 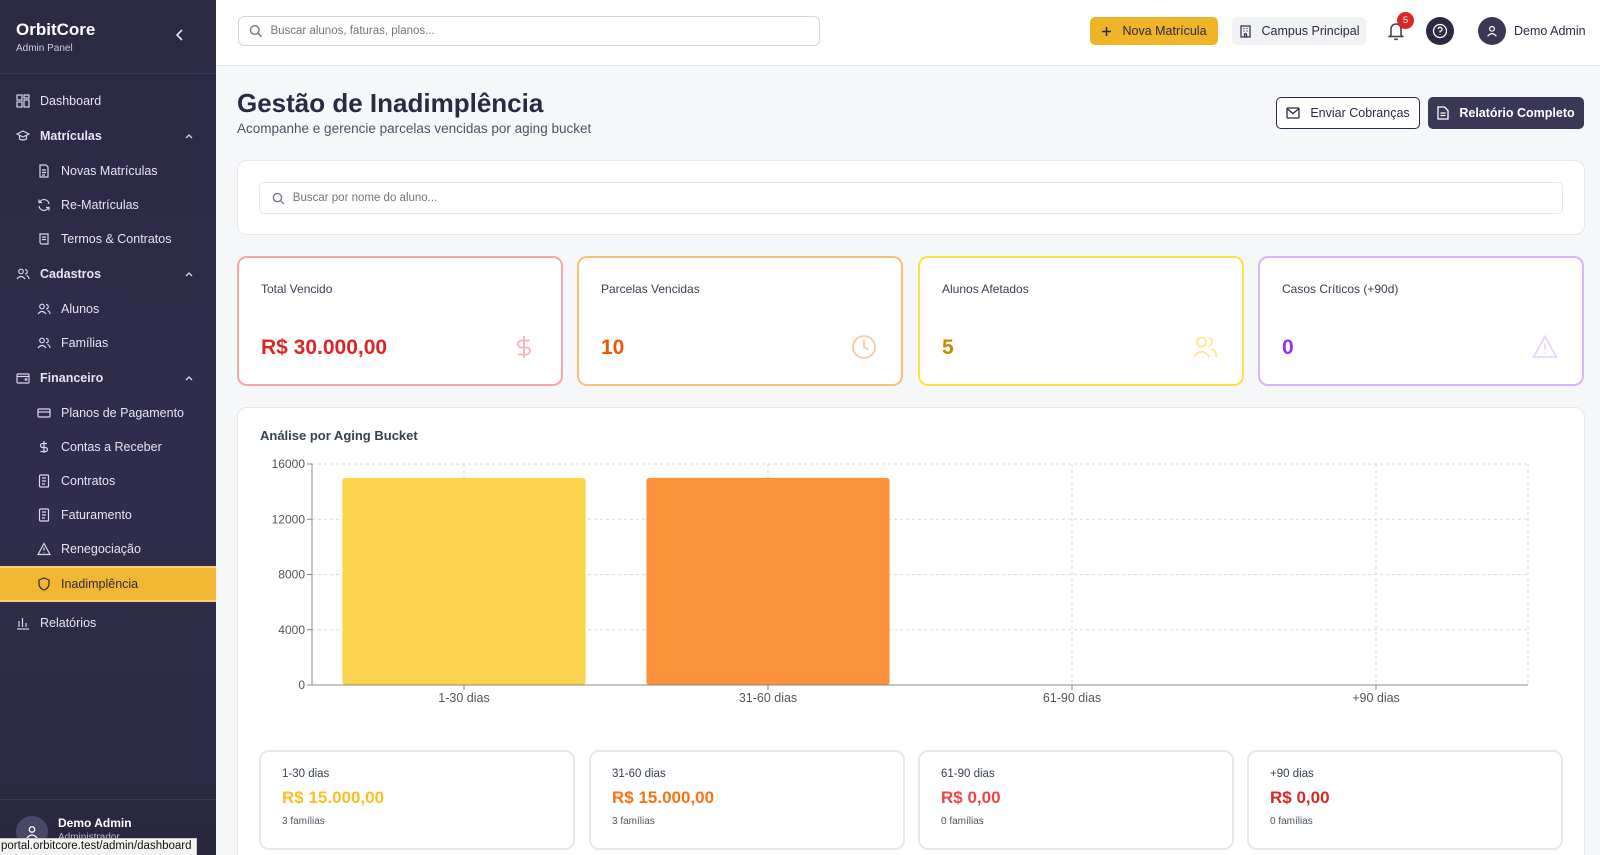 I want to click on sidebar-item-termos-contratos: Termos & Contratos, so click(x=108, y=239).